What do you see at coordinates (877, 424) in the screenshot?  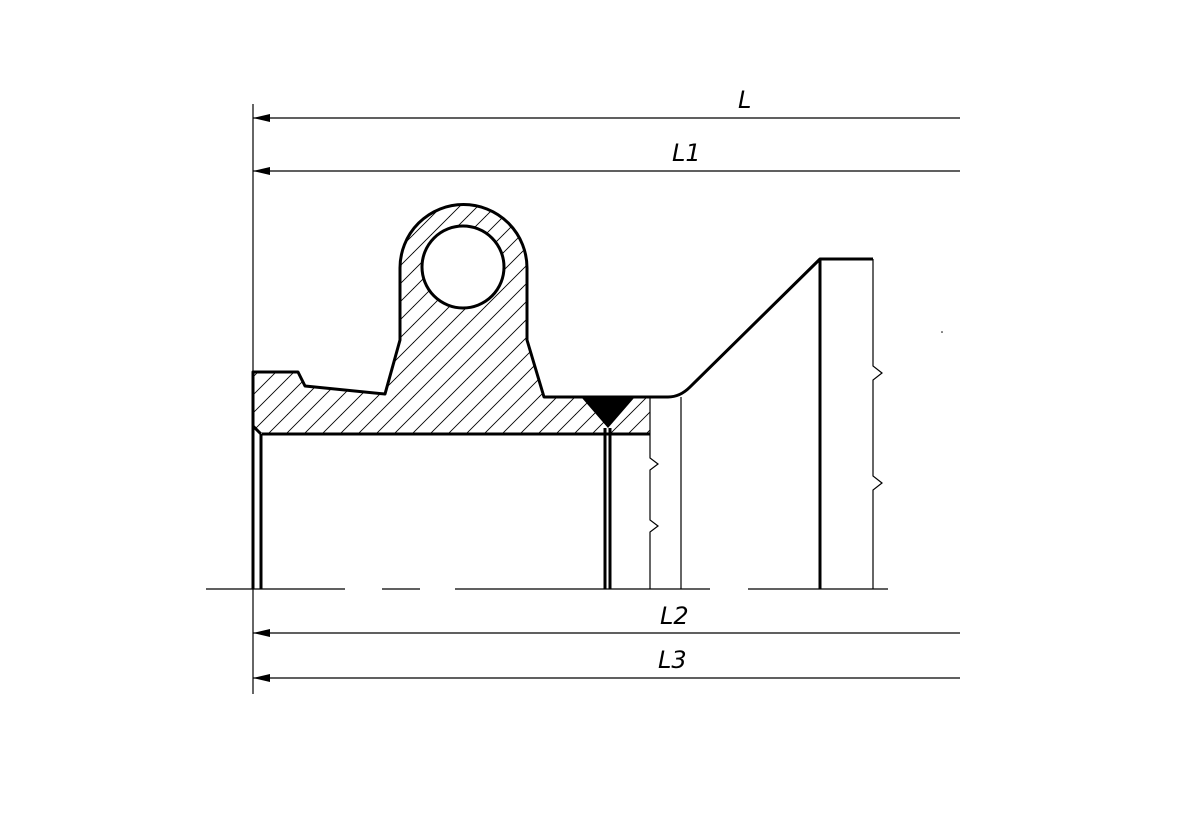 I see `break-line-large` at bounding box center [877, 424].